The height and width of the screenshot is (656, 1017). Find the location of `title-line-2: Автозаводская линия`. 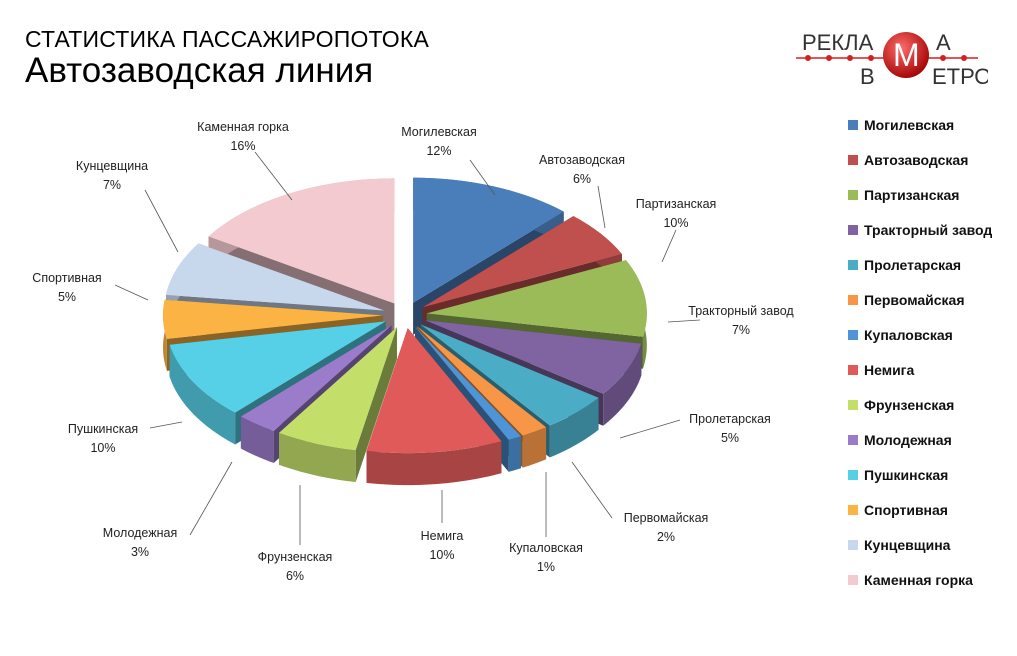

title-line-2: Автозаводская линия is located at coordinates (199, 70).